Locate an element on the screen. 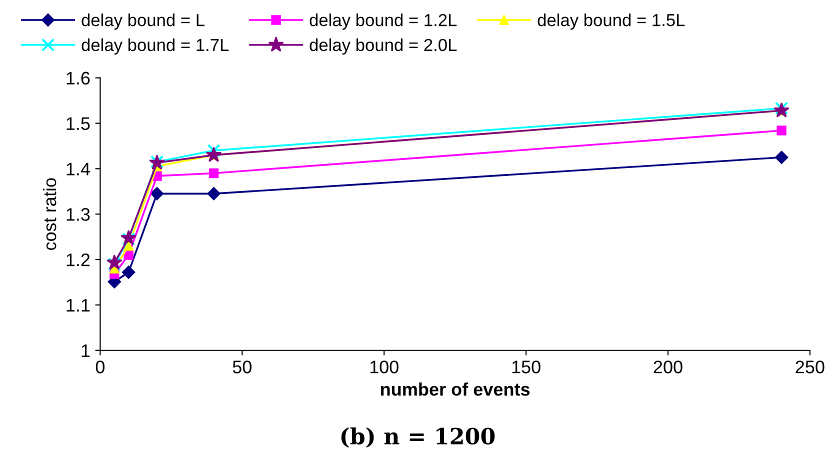  y-tick-label: 1 is located at coordinates (86, 350).